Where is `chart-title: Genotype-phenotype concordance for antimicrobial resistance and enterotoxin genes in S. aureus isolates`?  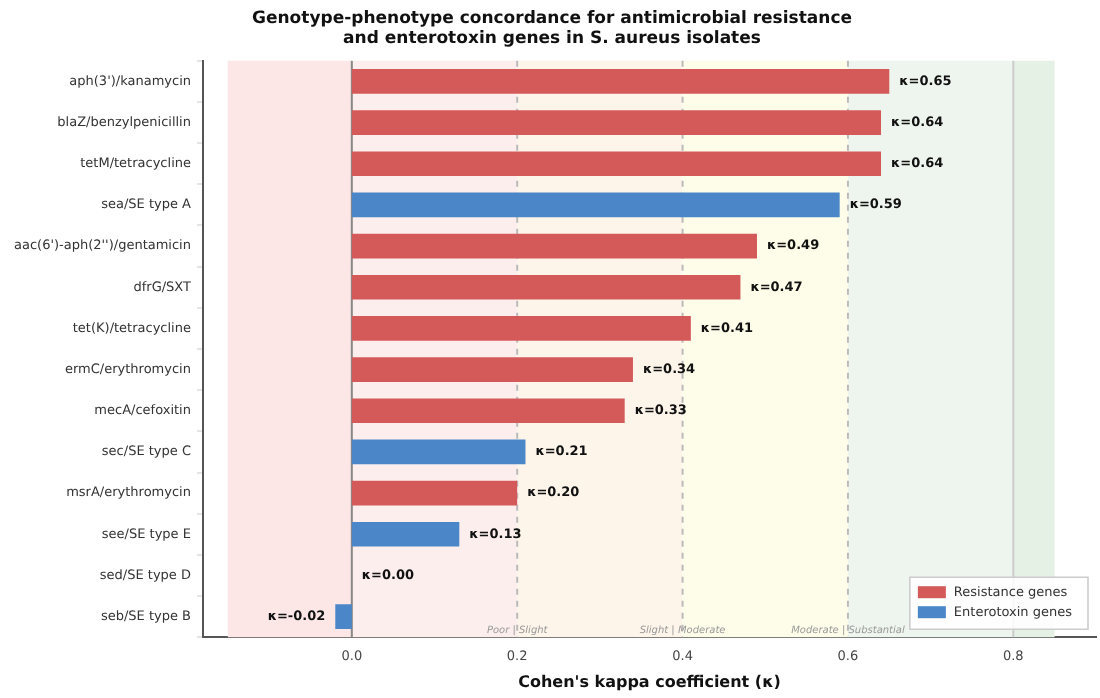 chart-title: Genotype-phenotype concordance for antimicrobial resistance and enterotoxin genes in S. aureus isolates is located at coordinates (552, 29).